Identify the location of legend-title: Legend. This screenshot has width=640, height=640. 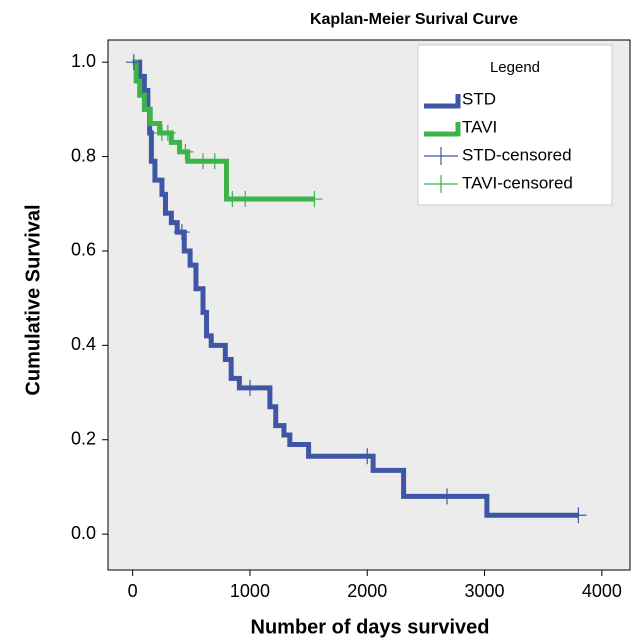
(515, 67).